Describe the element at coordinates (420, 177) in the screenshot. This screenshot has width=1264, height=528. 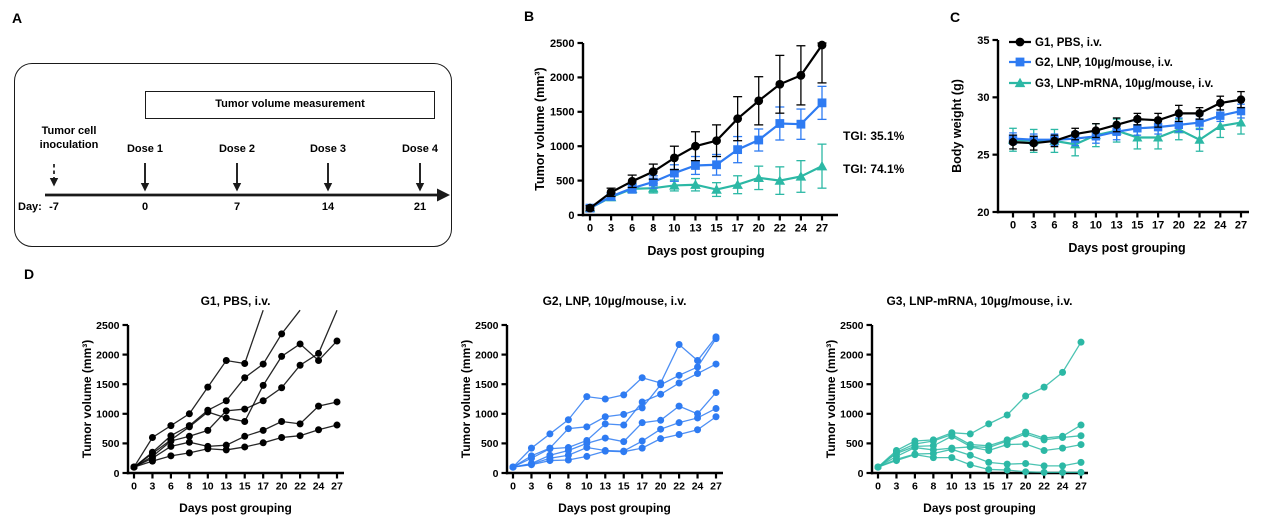
I see `dose-4-arrow` at that location.